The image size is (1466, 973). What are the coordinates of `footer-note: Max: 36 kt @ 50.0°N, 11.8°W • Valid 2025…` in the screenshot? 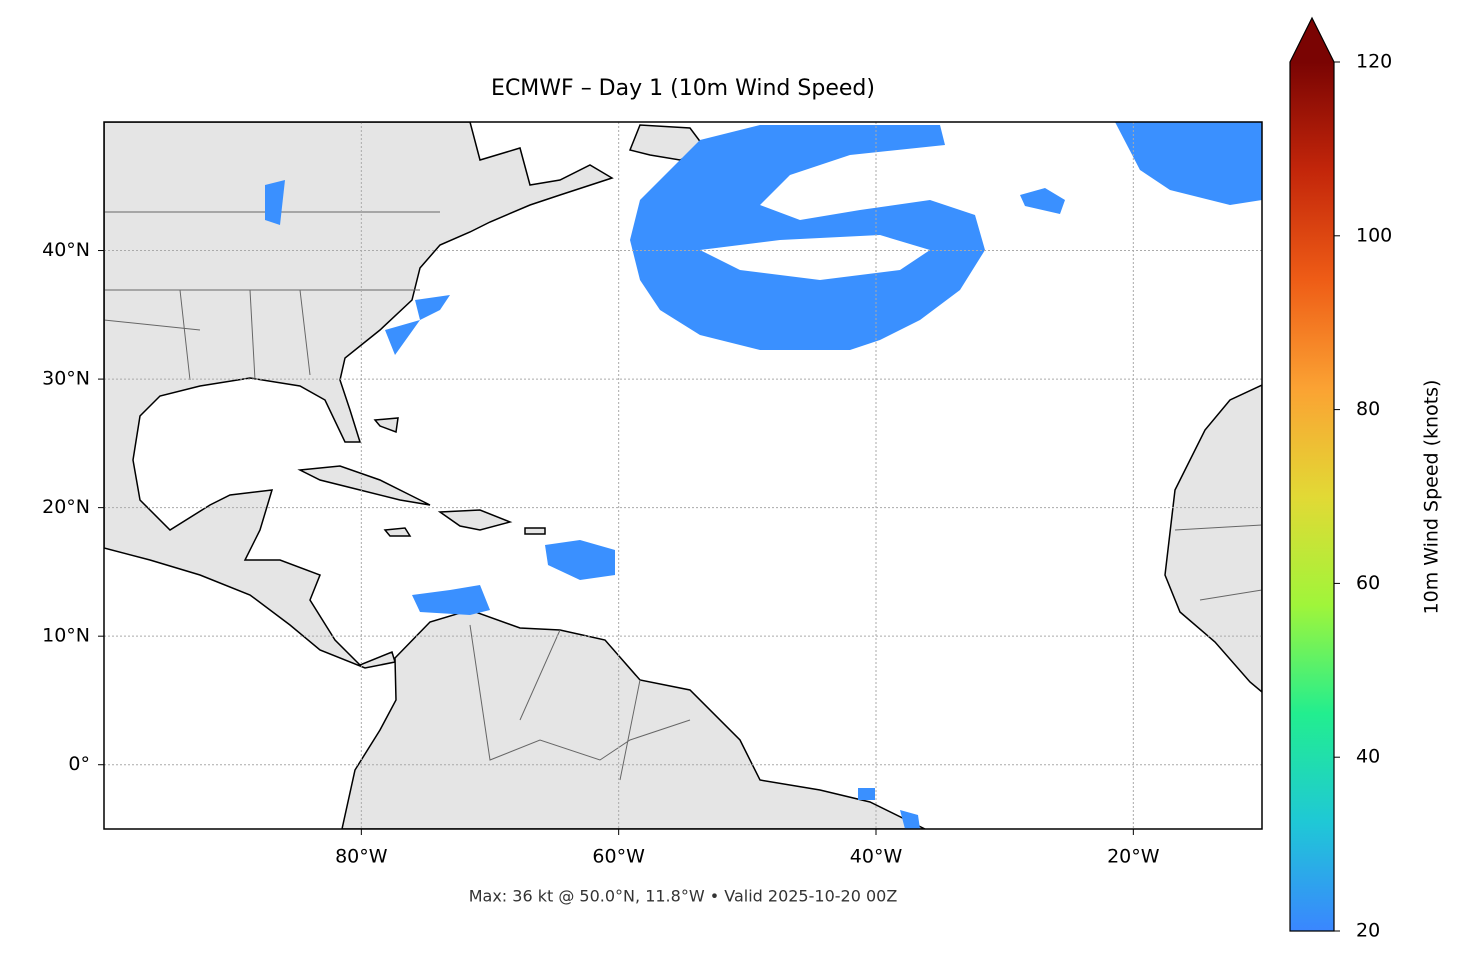 It's located at (683, 896).